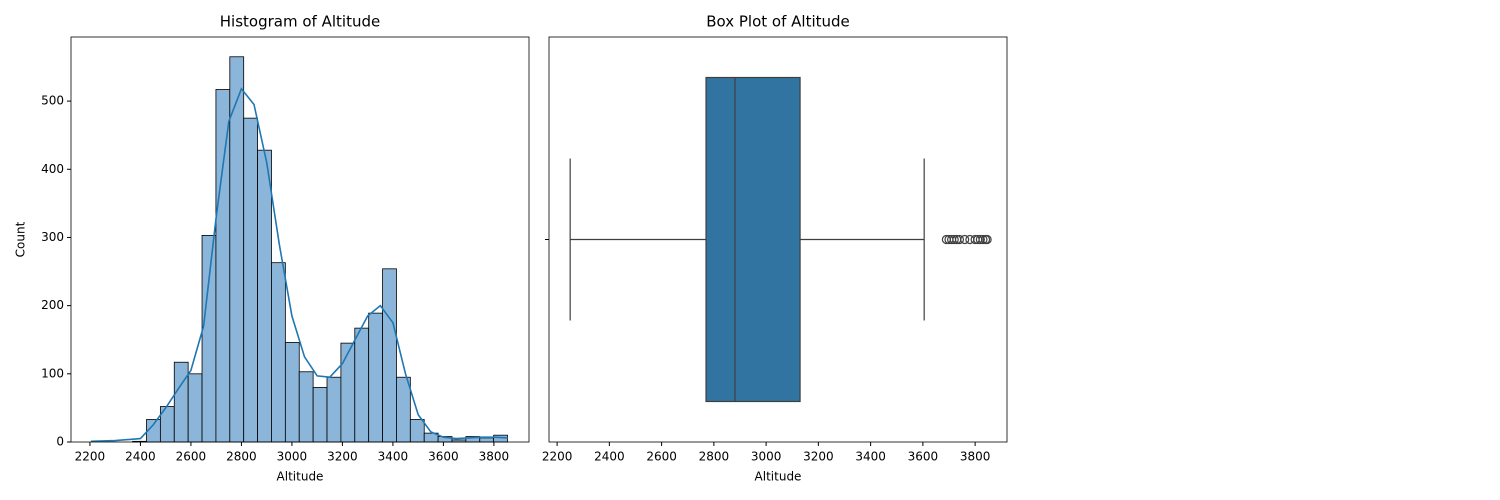  What do you see at coordinates (753, 239) in the screenshot?
I see `box` at bounding box center [753, 239].